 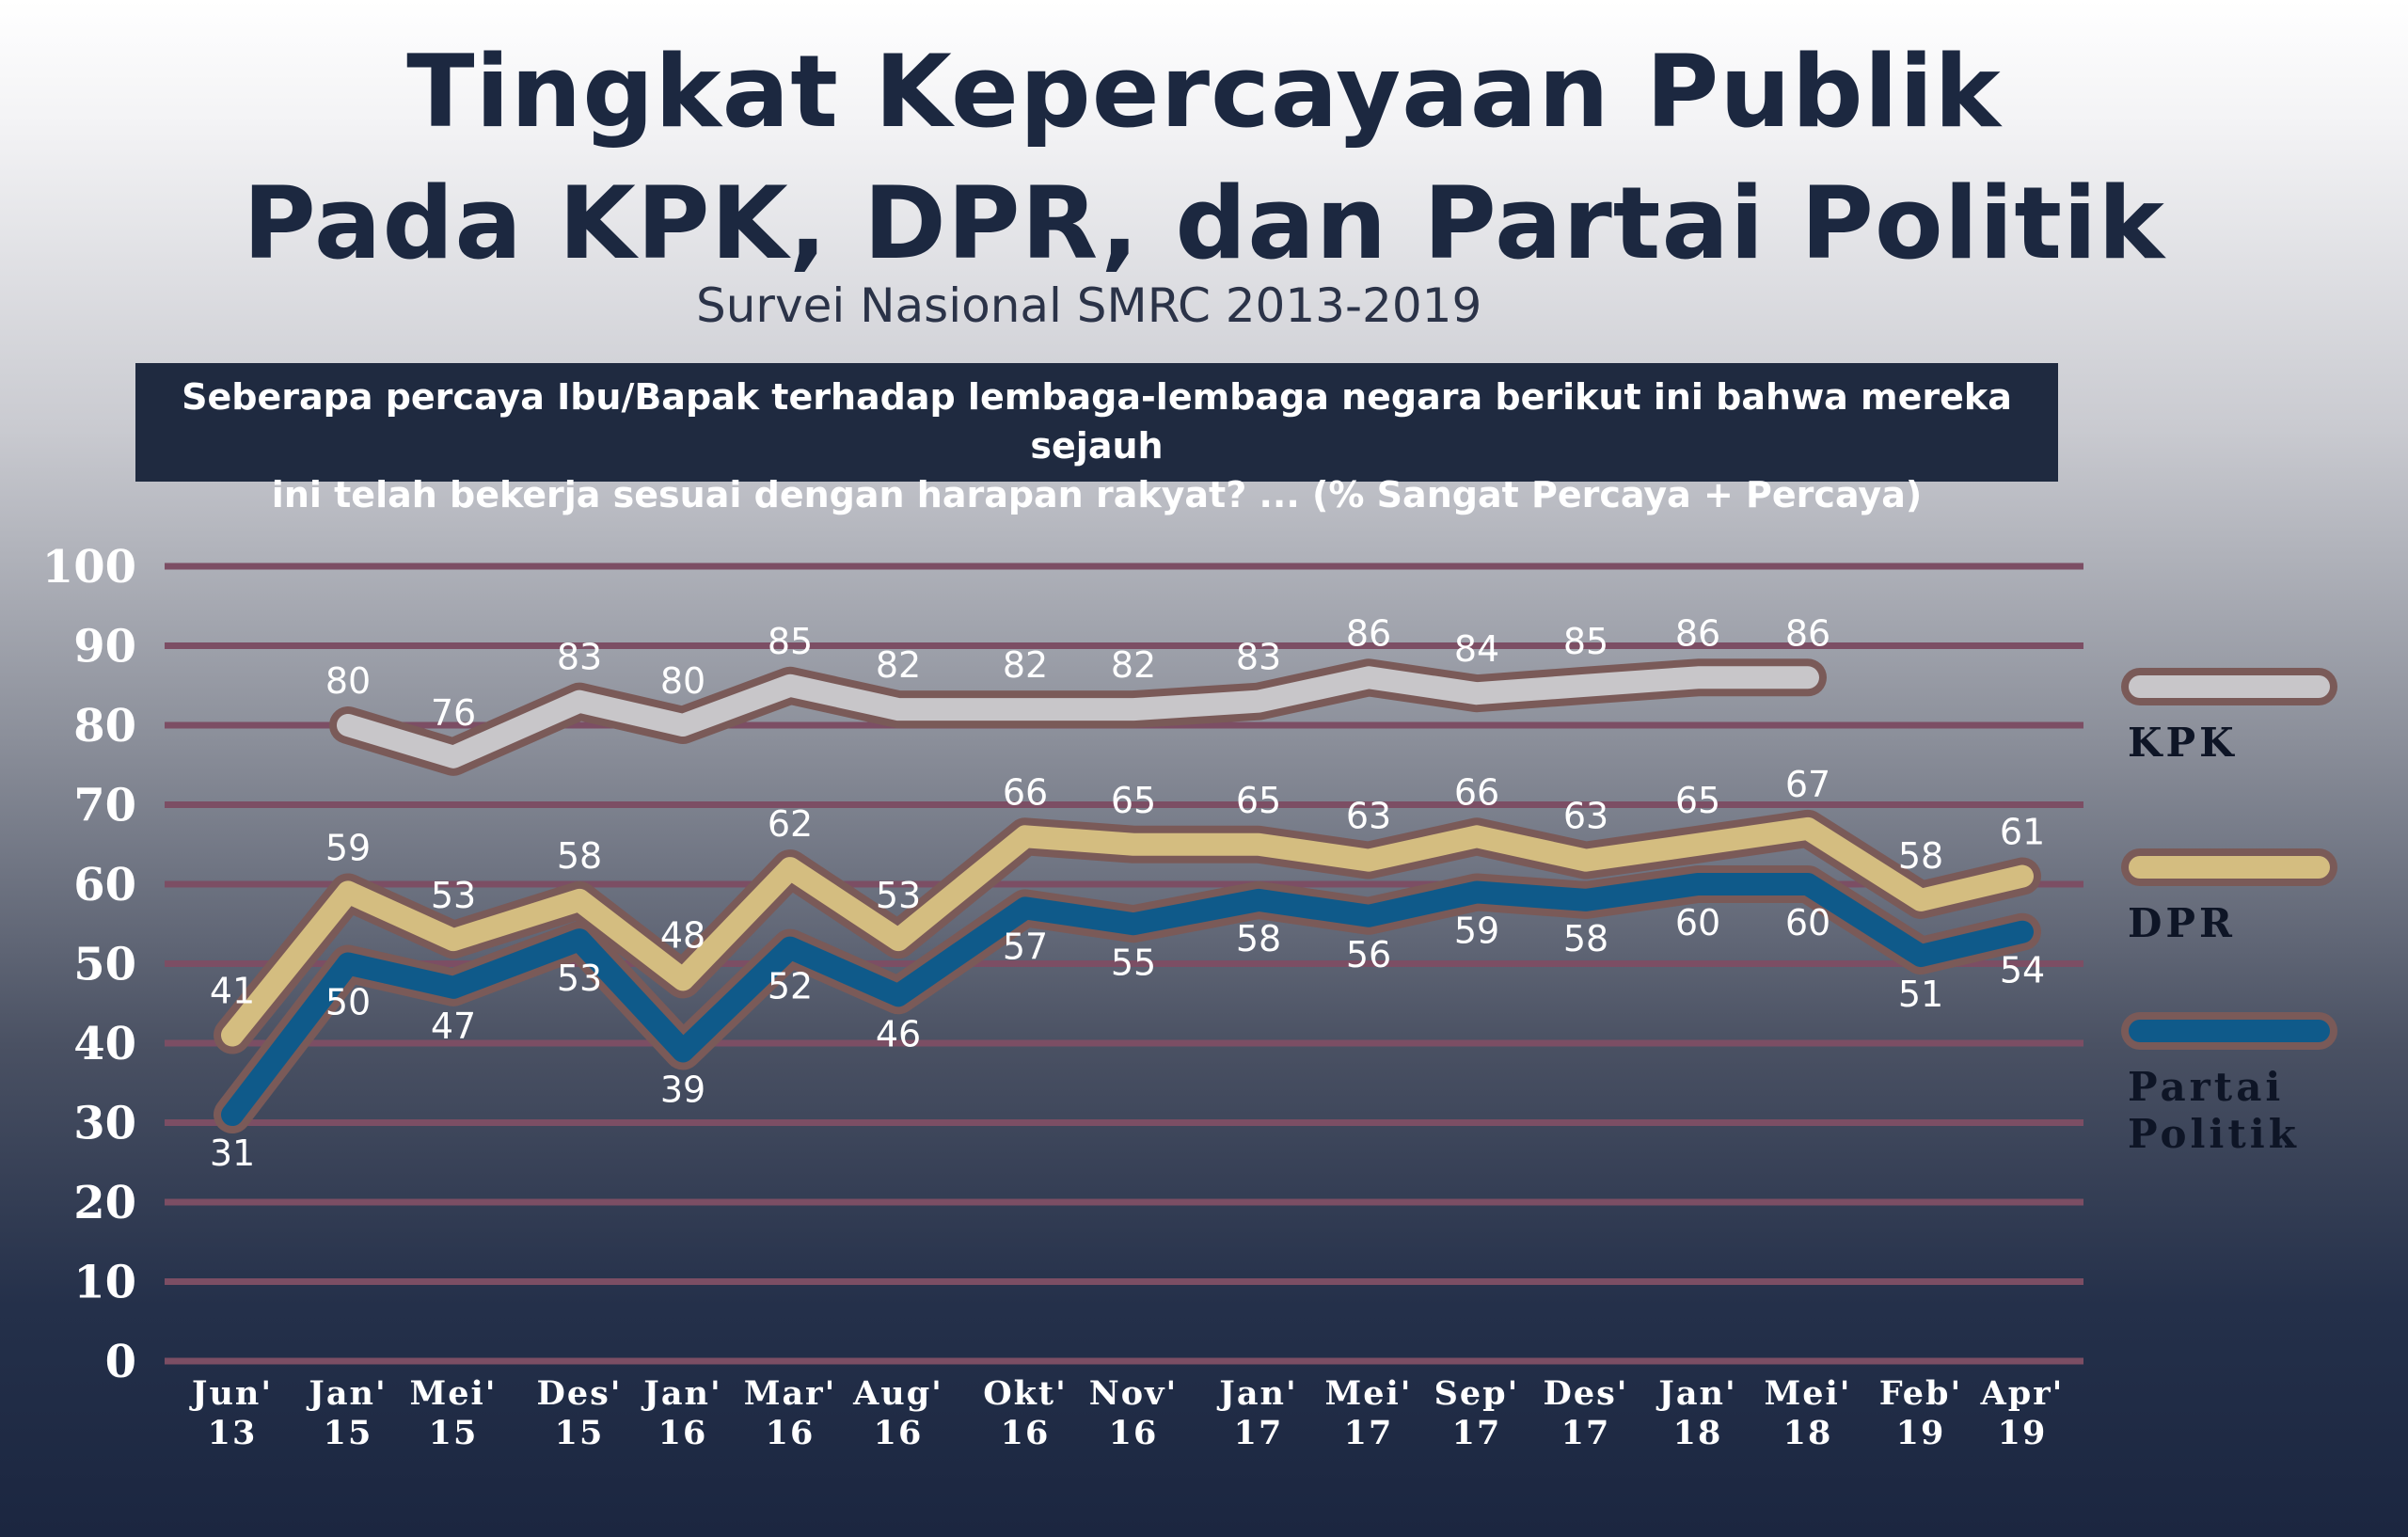 I want to click on y-tick-label-60: 60, so click(x=105, y=885).